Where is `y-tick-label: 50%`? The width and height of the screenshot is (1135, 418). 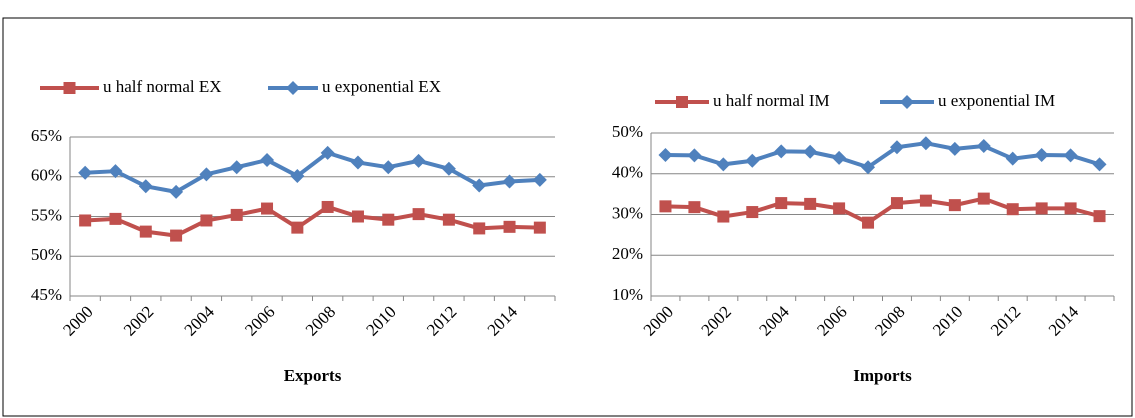 y-tick-label: 50% is located at coordinates (46, 254).